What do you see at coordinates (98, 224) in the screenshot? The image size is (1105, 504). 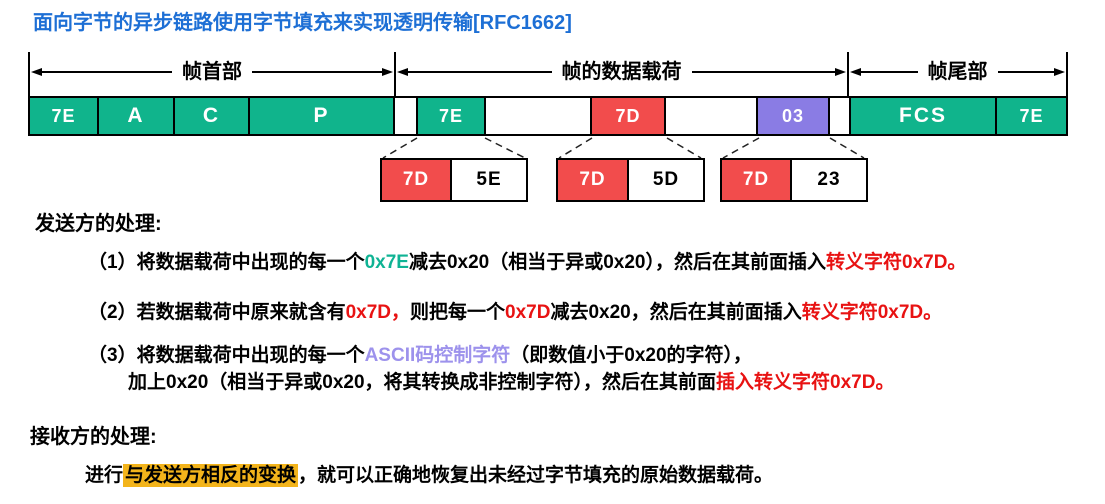 I see `sender-heading: 发送方的处理:` at bounding box center [98, 224].